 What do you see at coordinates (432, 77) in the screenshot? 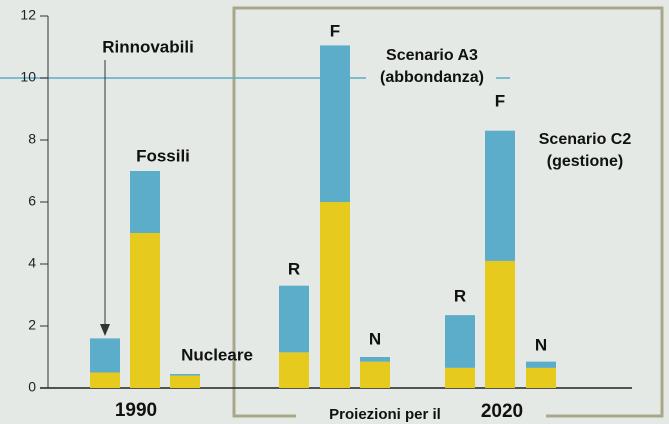
I see `annotation: (abbondanza)` at bounding box center [432, 77].